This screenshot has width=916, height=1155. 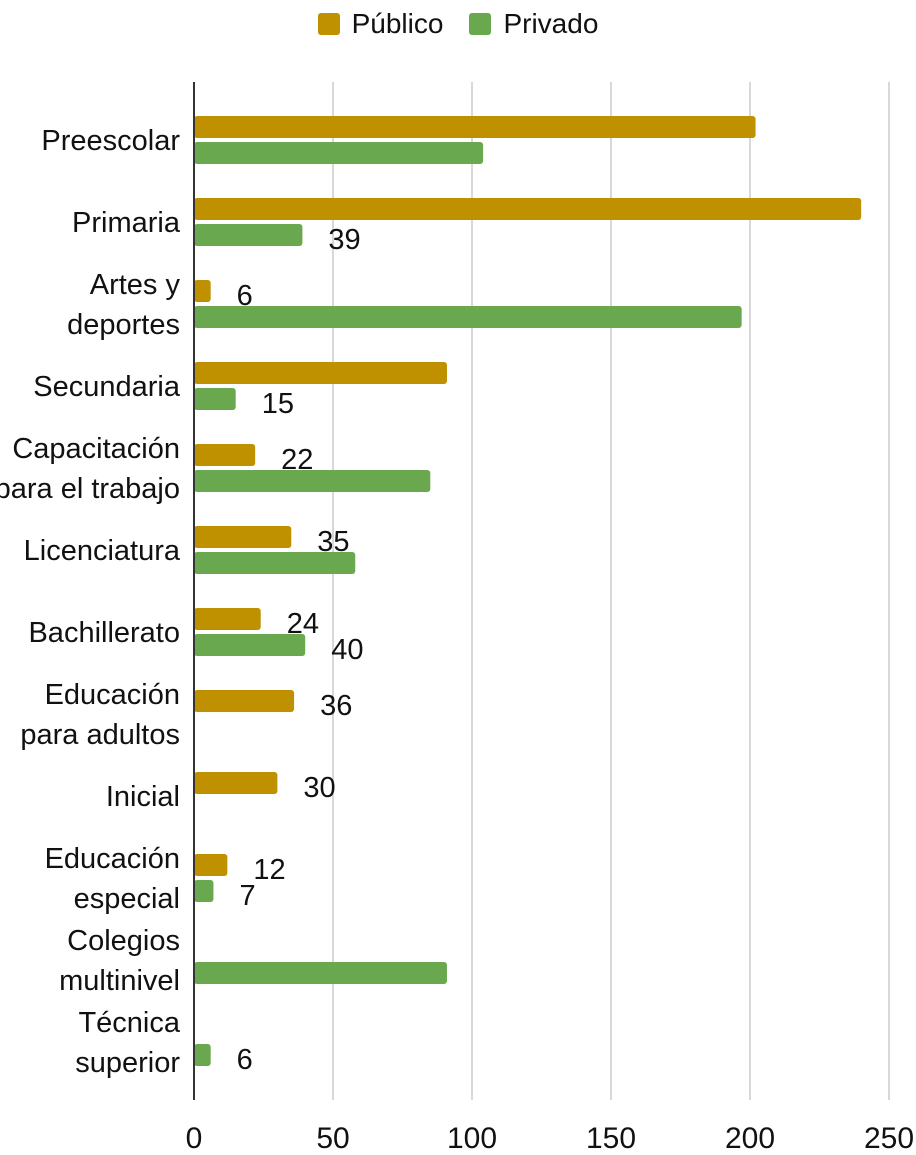 What do you see at coordinates (100, 735) in the screenshot?
I see `category-label: para adultos` at bounding box center [100, 735].